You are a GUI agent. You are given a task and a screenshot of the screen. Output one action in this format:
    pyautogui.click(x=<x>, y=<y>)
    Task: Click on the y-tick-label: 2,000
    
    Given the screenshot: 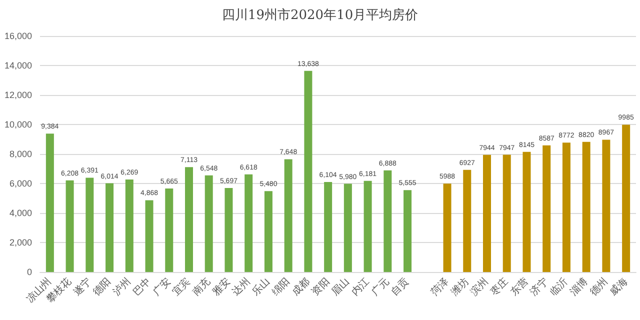 What is the action you would take?
    pyautogui.click(x=20, y=243)
    